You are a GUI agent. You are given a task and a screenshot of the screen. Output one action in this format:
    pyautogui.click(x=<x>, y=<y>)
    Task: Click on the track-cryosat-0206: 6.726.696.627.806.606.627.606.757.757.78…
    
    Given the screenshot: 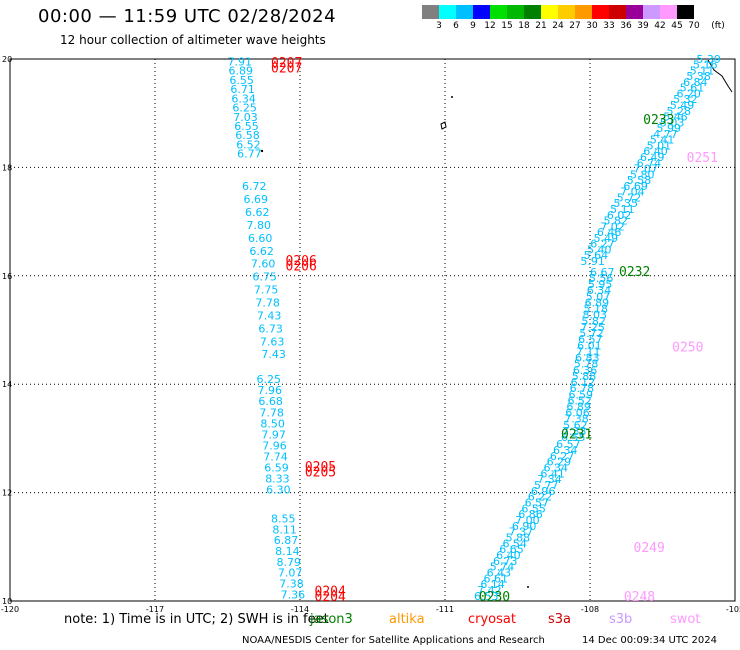 What is the action you would take?
    pyautogui.click(x=264, y=270)
    